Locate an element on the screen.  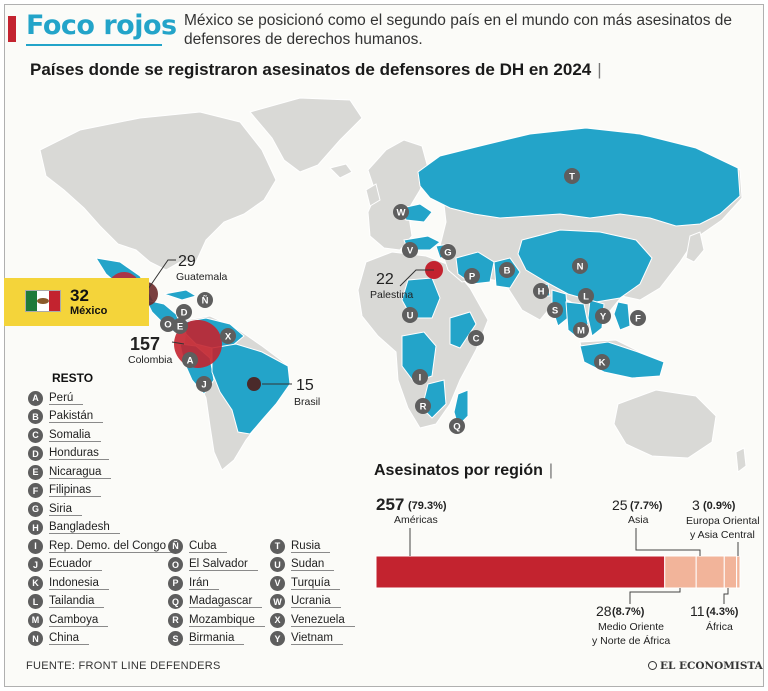
legend-letter-badge: U is located at coordinates (277, 565).